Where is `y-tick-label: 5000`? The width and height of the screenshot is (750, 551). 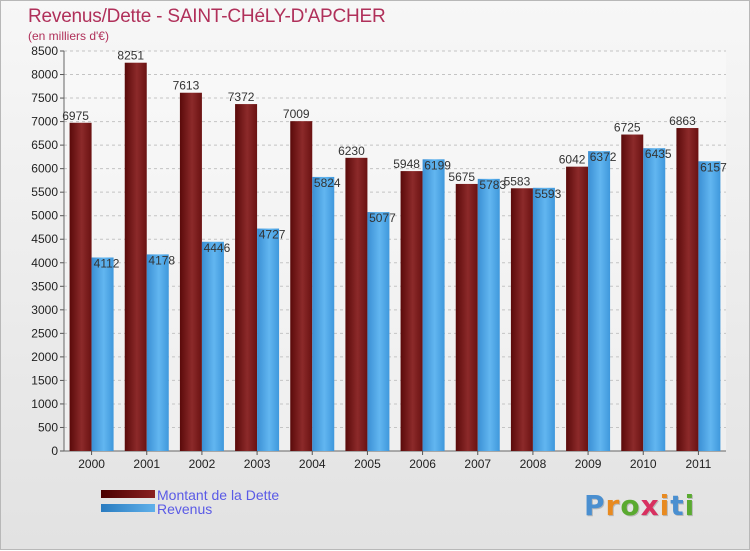 y-tick-label: 5000 is located at coordinates (44, 216).